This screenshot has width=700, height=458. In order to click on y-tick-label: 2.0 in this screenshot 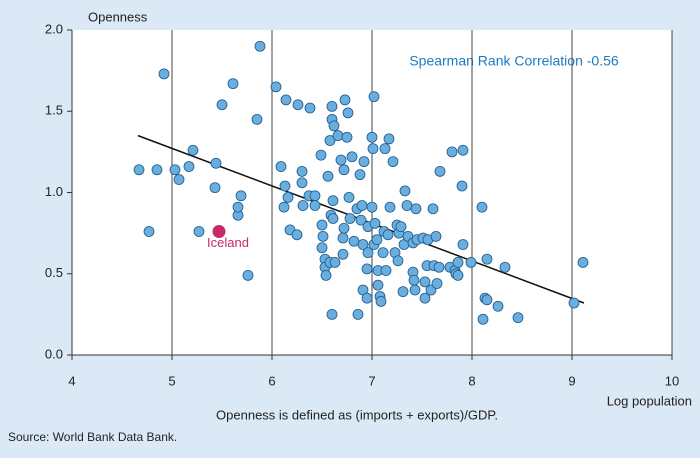, I will do `click(54, 28)`.